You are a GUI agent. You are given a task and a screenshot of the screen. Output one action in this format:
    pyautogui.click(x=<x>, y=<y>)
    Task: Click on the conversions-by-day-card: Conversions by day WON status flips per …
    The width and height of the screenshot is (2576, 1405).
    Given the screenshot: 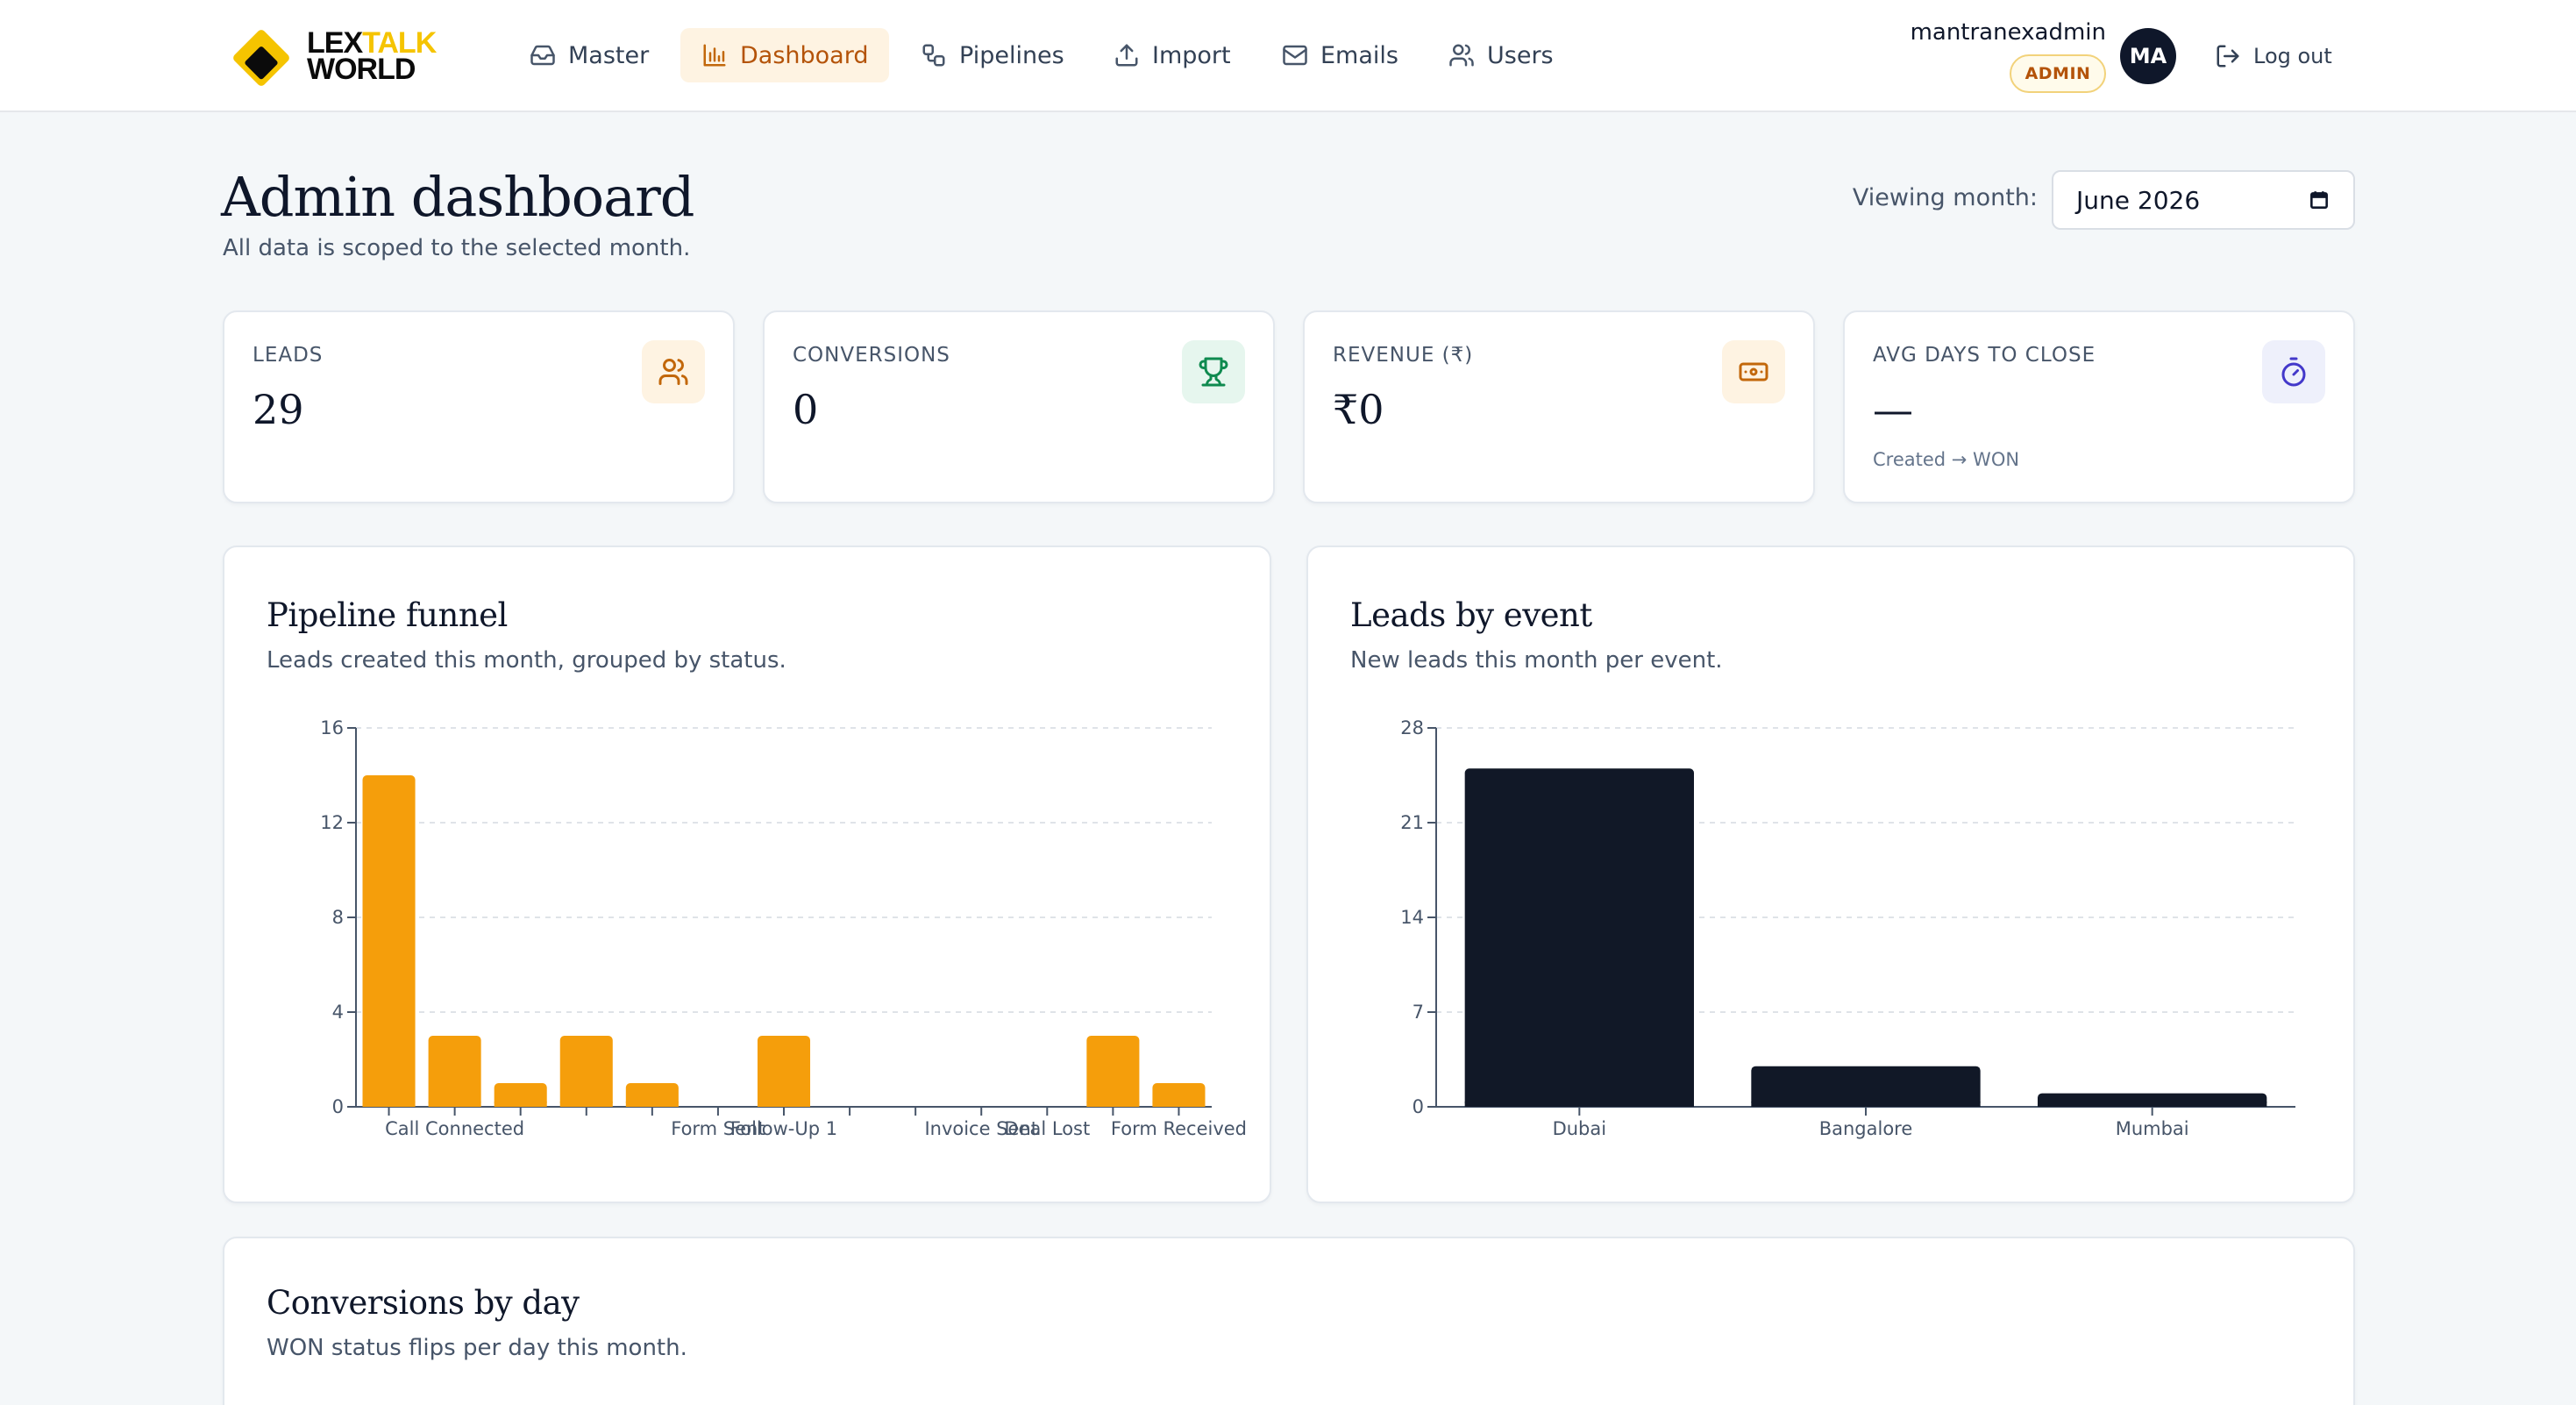 What is the action you would take?
    pyautogui.click(x=1289, y=1321)
    